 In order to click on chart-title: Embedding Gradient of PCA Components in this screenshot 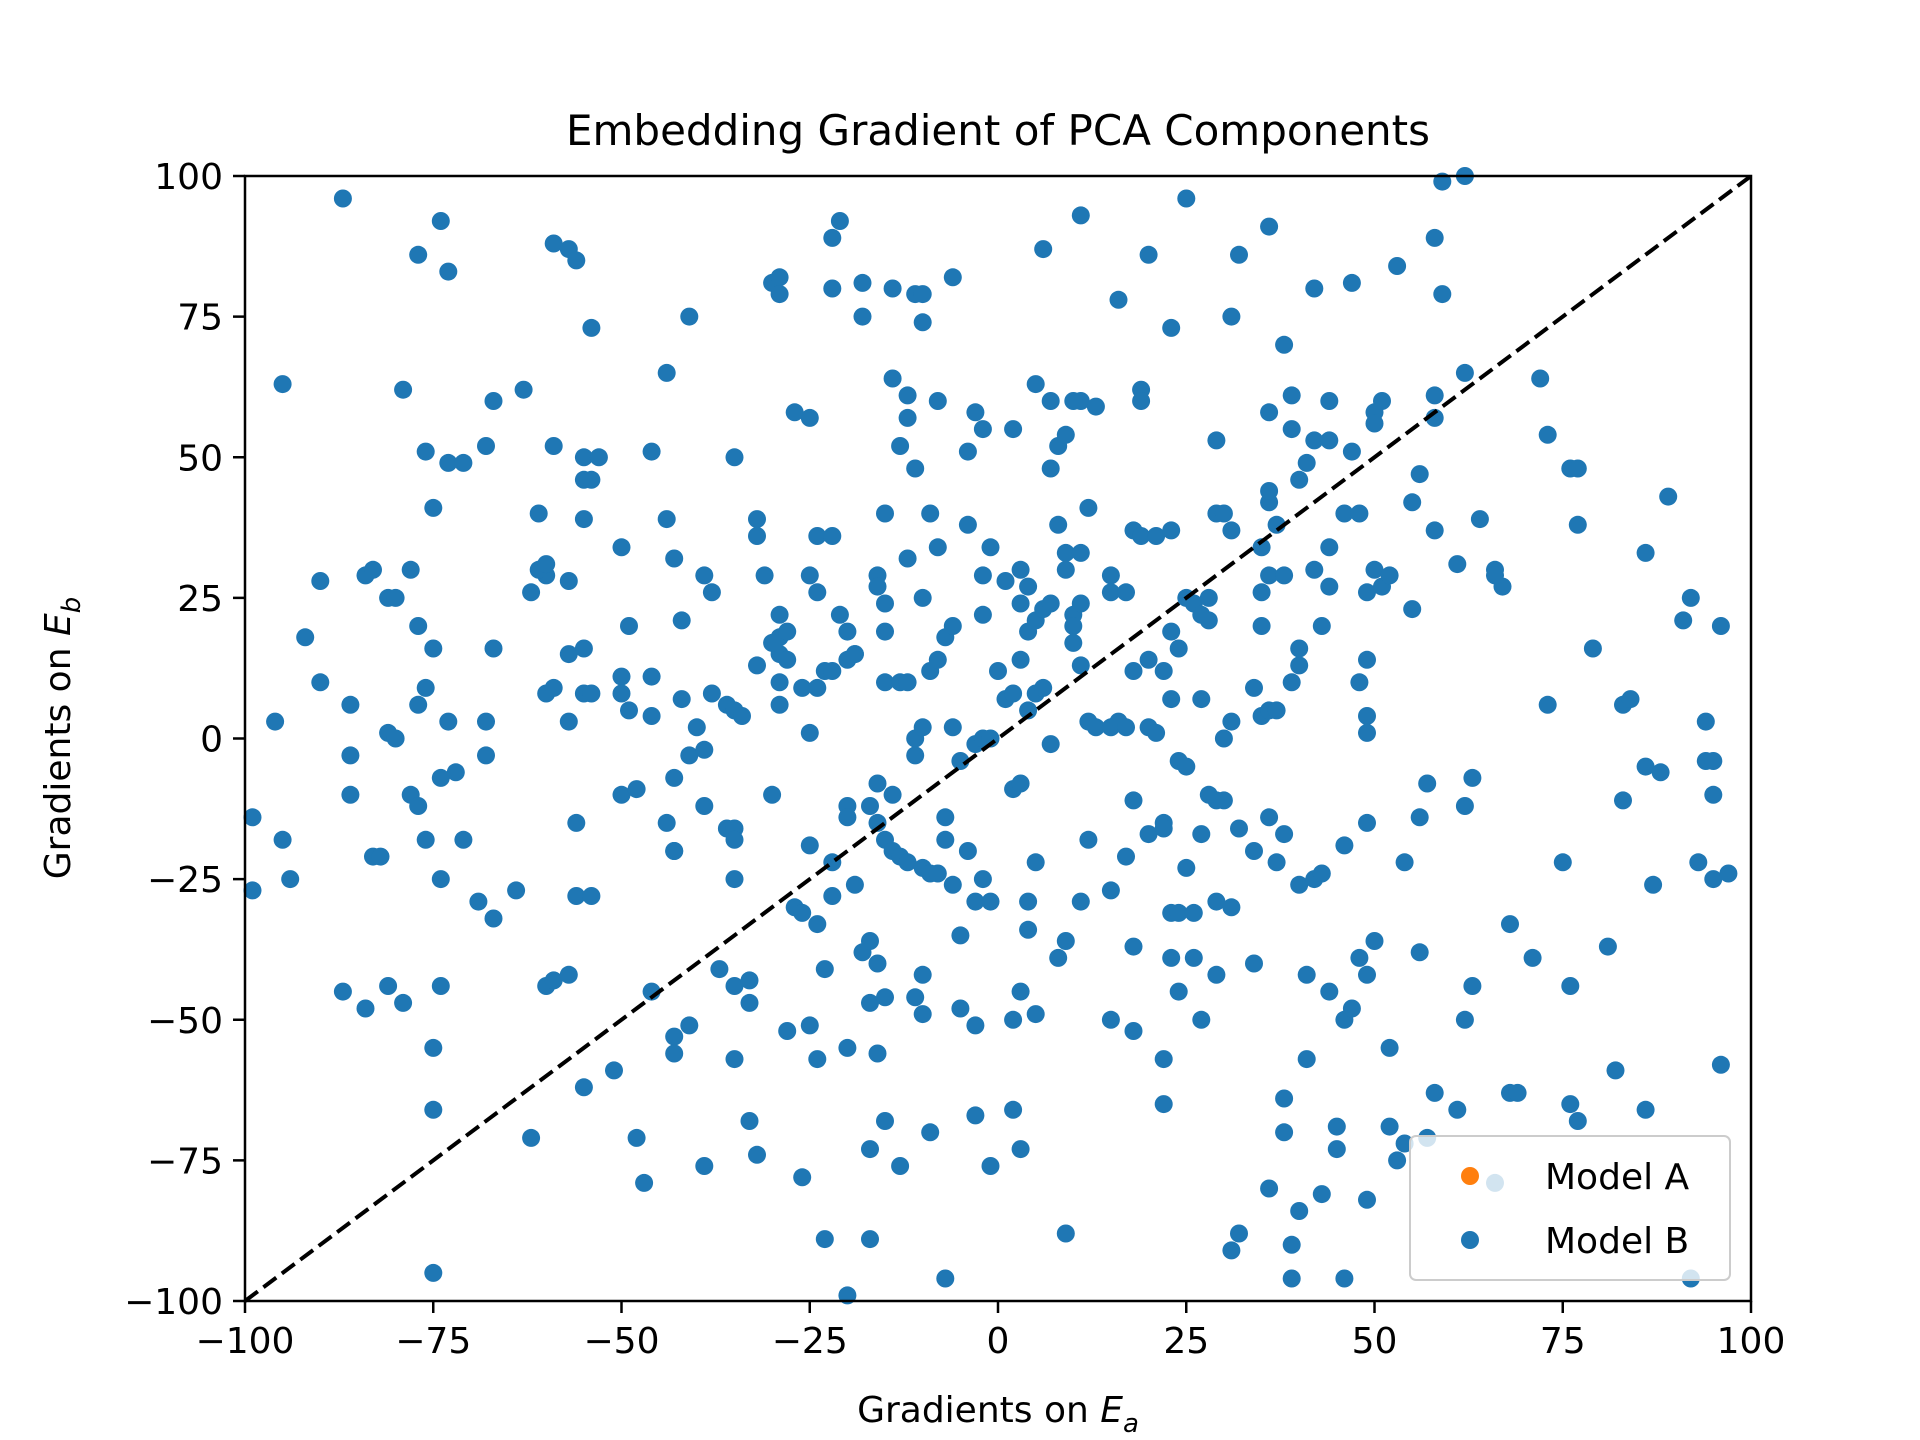, I will do `click(998, 130)`.